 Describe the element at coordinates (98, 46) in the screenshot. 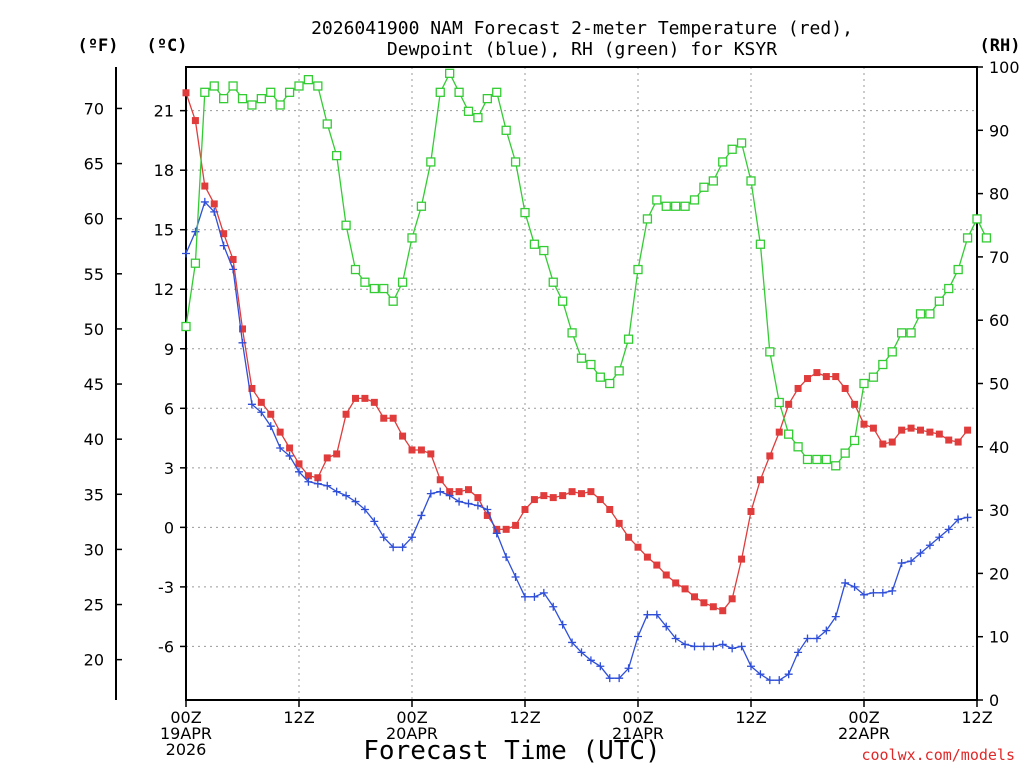

I see `fahrenheit-unit-label: (ºF)` at that location.